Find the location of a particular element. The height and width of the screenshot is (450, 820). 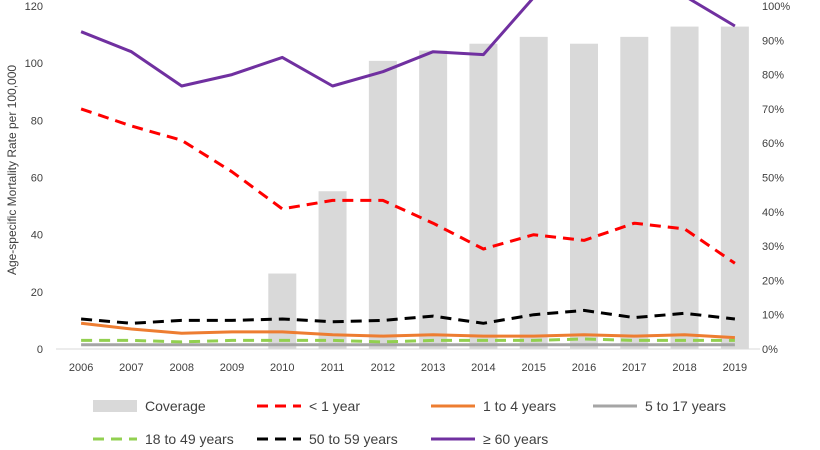

coverage-bar-2011 is located at coordinates (332, 270).